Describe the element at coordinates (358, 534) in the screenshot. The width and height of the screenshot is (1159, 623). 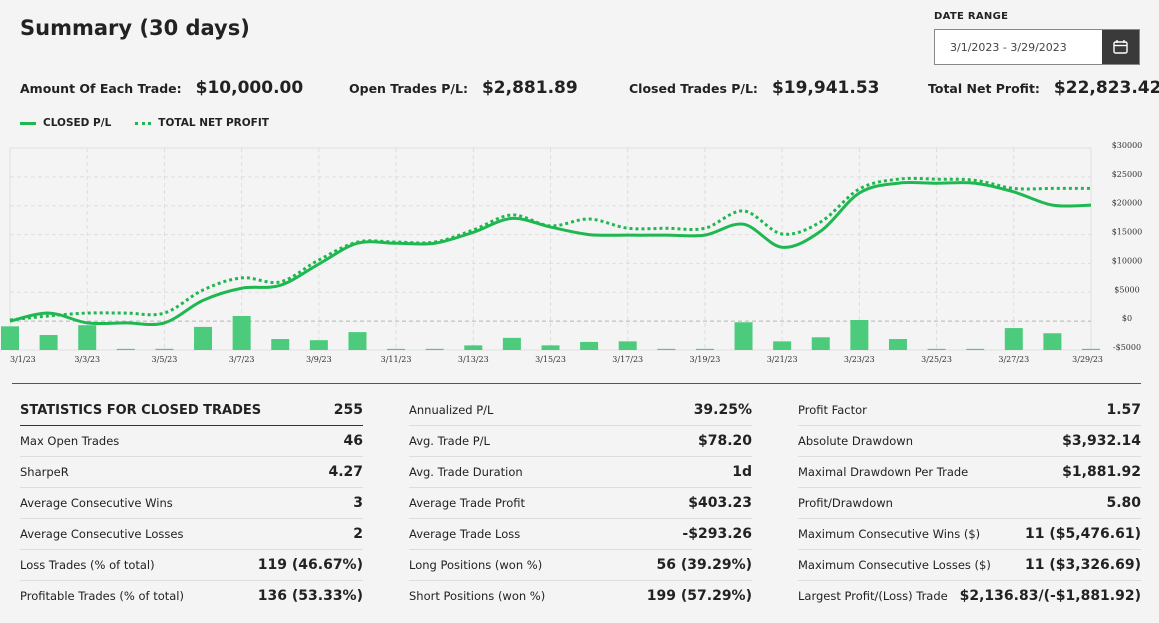
I see `stats-value: 2` at that location.